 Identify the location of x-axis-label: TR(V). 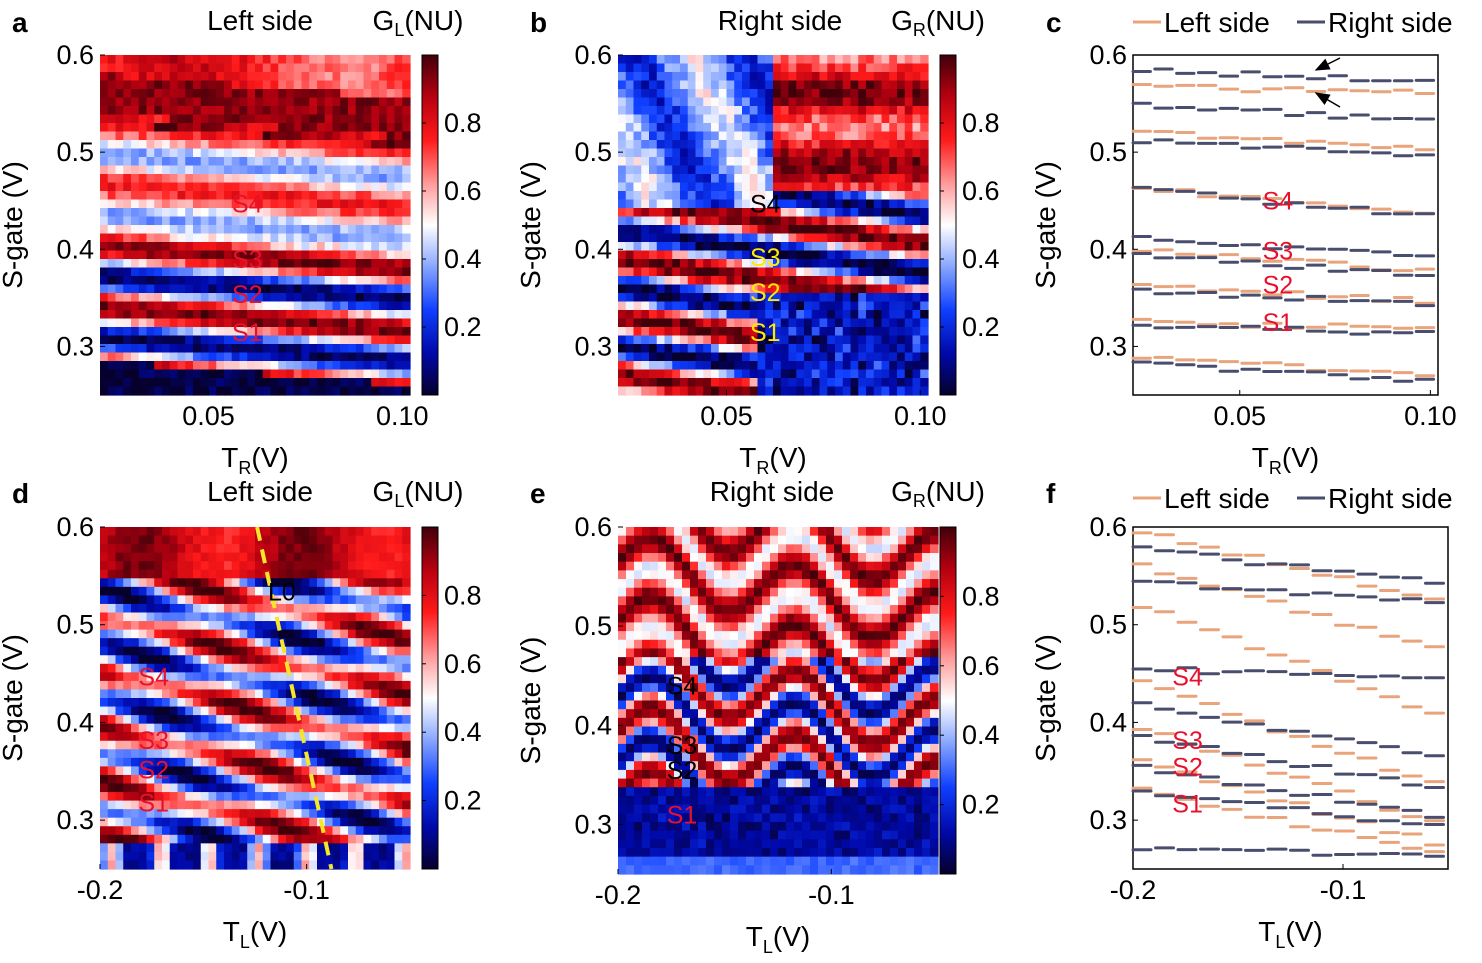
(1285, 460).